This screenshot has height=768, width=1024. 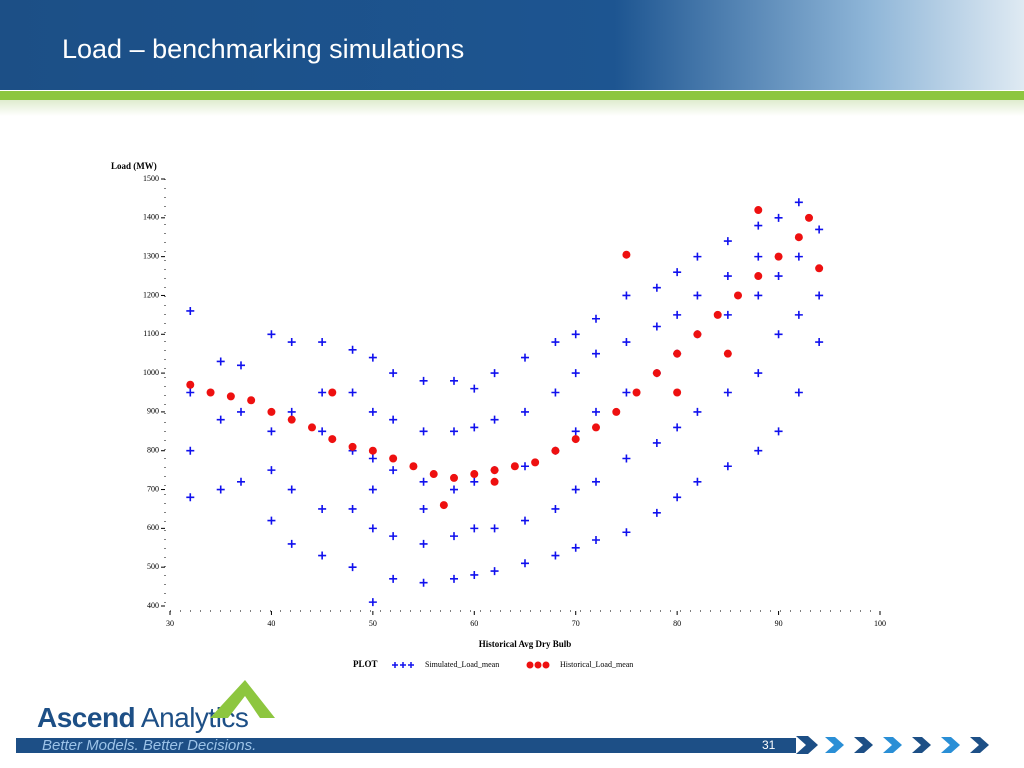 I want to click on y-tick-label: 1000, so click(x=151, y=372).